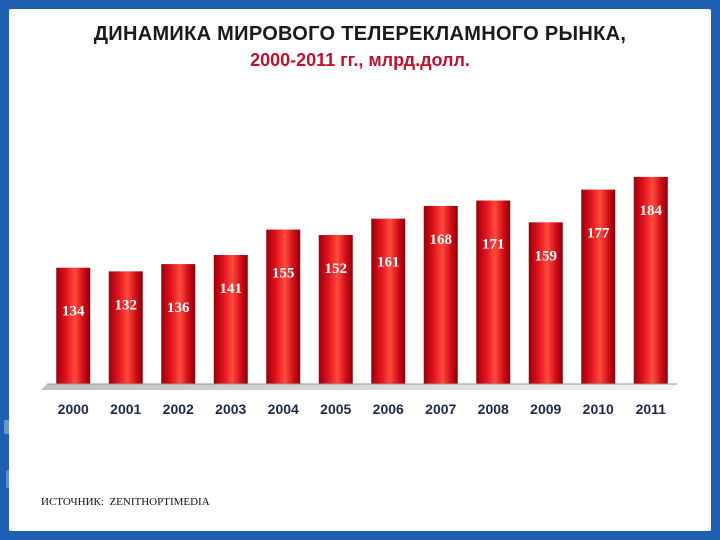  I want to click on bar-2001, so click(125, 327).